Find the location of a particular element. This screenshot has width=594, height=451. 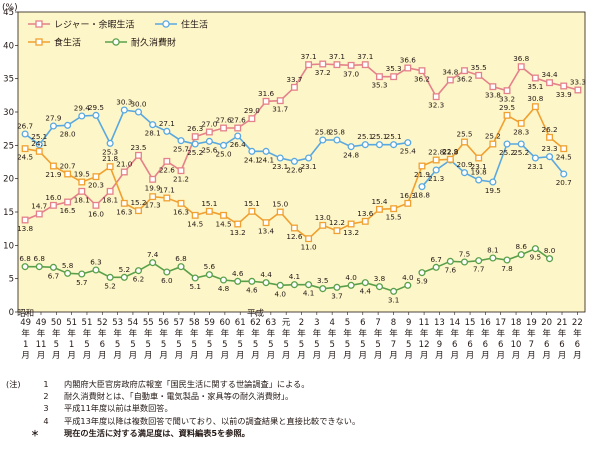

data-label: 22.9 is located at coordinates (450, 151).